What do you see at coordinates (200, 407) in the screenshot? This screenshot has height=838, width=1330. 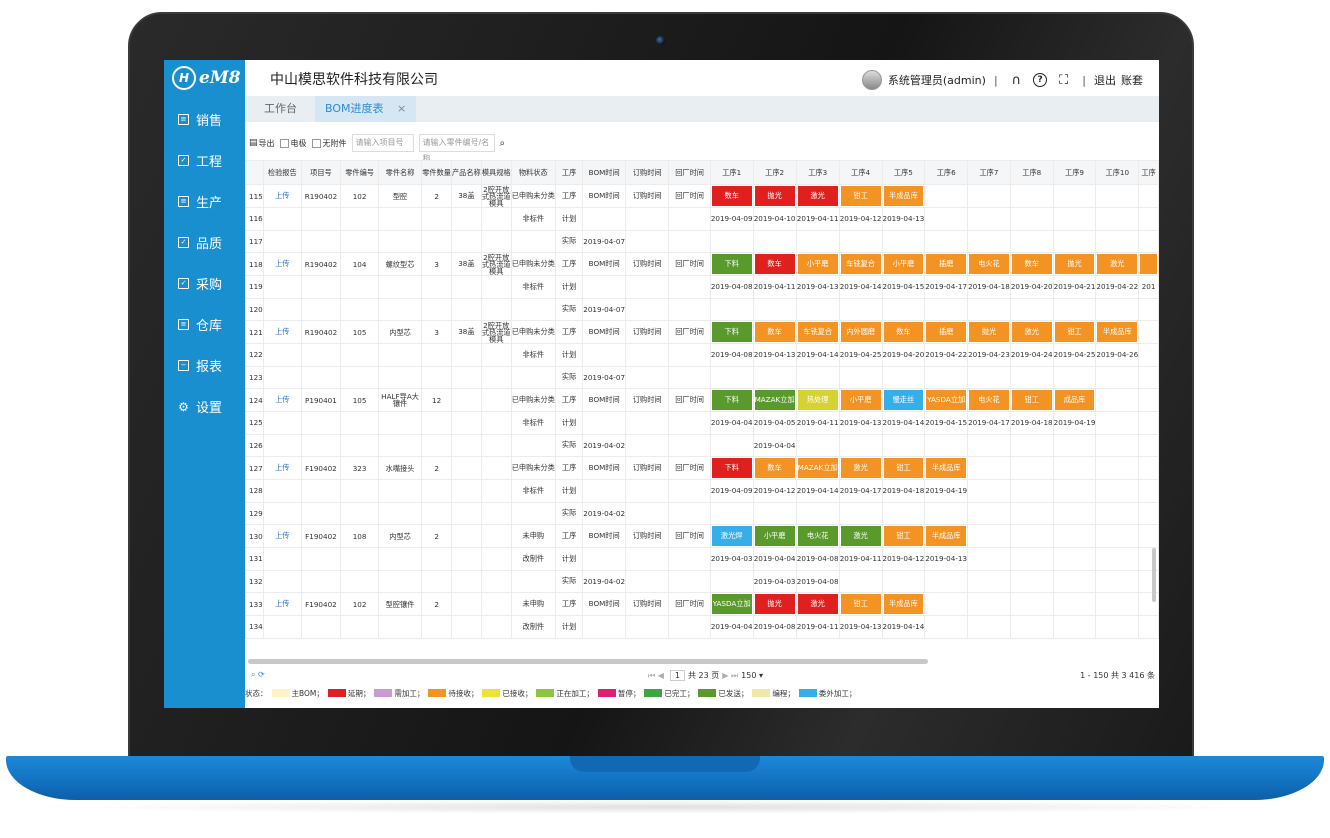 I see `sidebar-item-7: ⚙ 设置` at bounding box center [200, 407].